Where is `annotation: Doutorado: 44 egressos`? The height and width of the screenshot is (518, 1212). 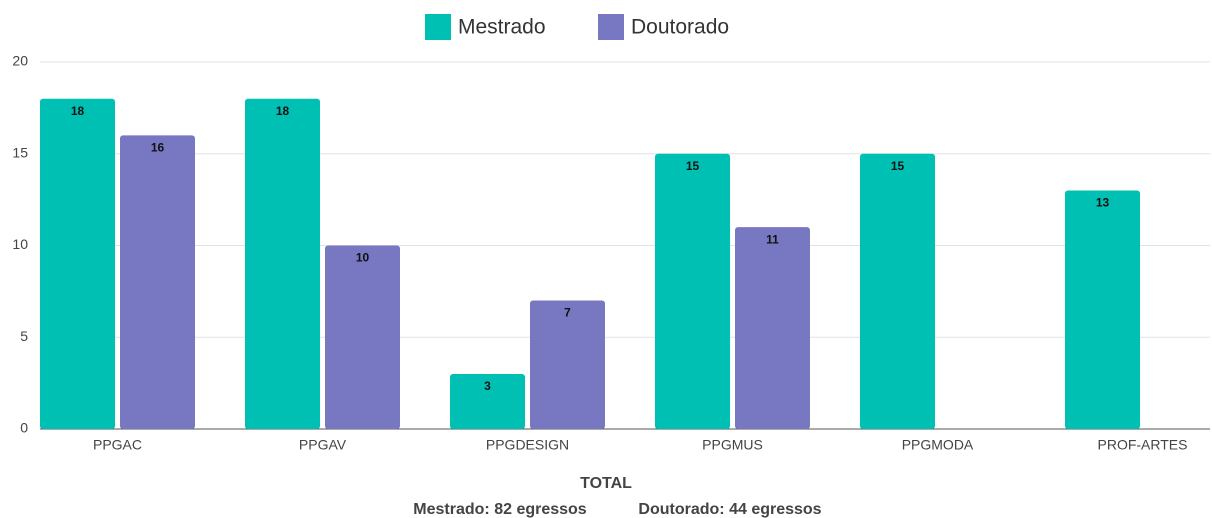 annotation: Doutorado: 44 egressos is located at coordinates (729, 509).